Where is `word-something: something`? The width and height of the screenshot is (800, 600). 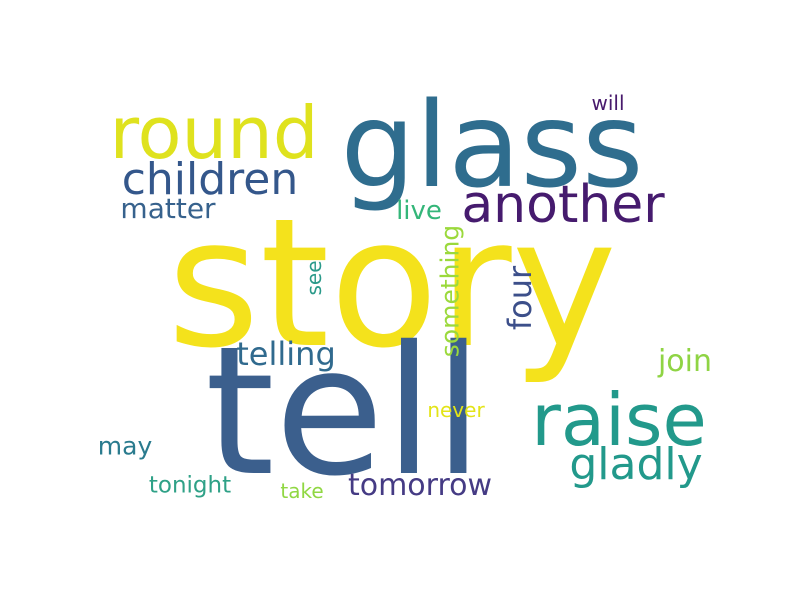 word-something: something is located at coordinates (450, 291).